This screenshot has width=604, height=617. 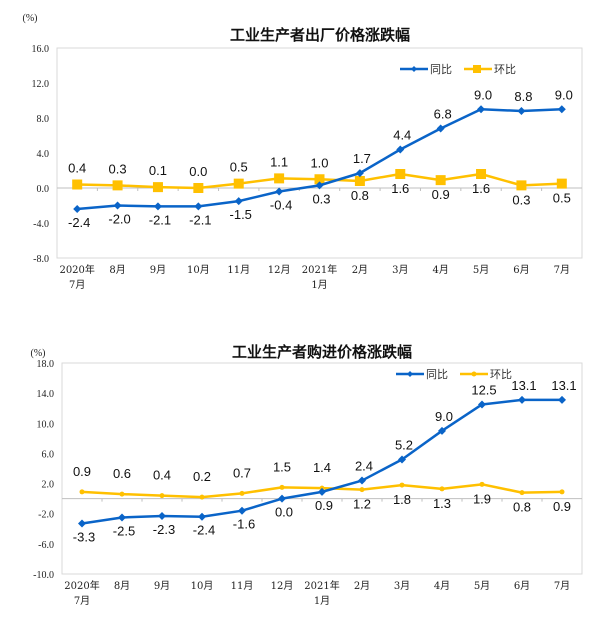 What do you see at coordinates (442, 503) in the screenshot?
I see `data-label-环比: 1.3` at bounding box center [442, 503].